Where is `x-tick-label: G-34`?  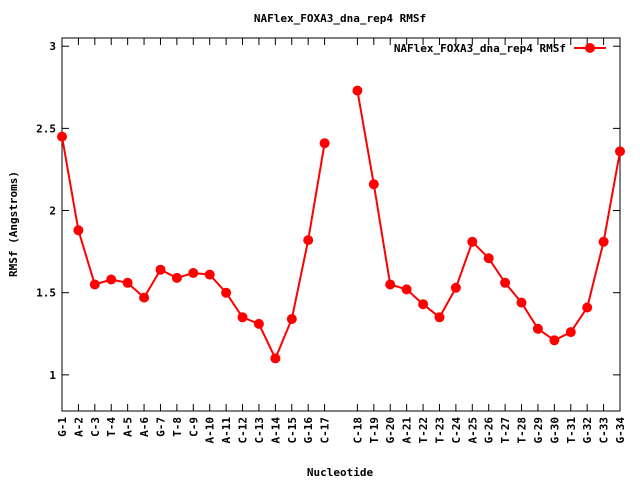
x-tick-label: G-34 is located at coordinates (620, 430).